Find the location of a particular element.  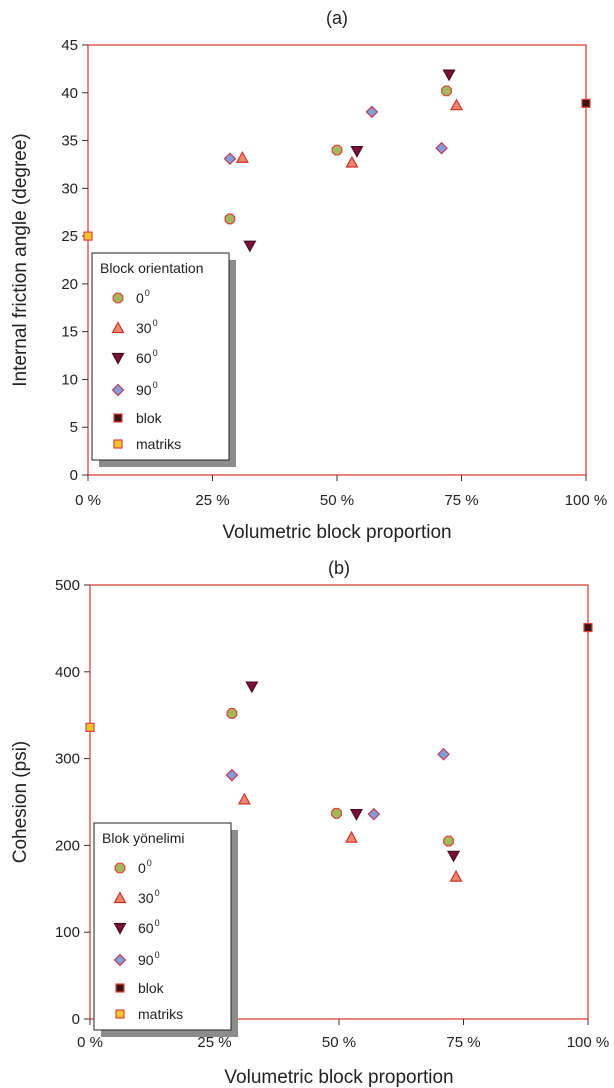

y-tick-label: 100 is located at coordinates (67, 932).